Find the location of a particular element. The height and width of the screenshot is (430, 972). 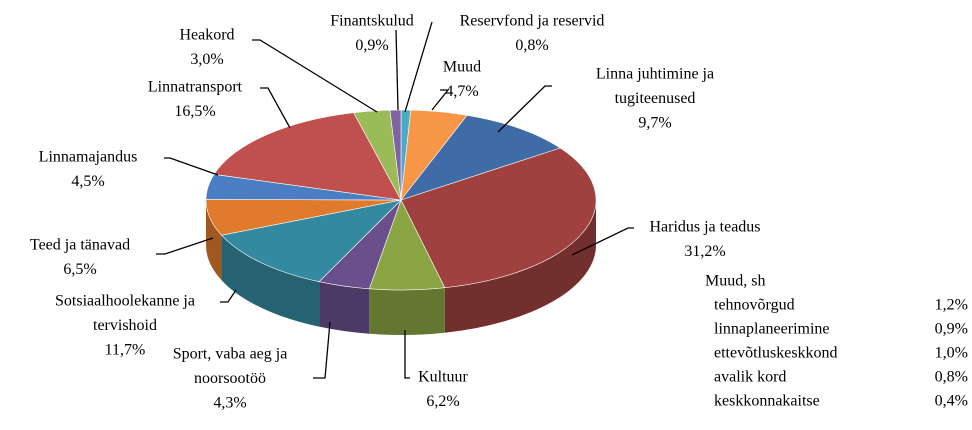

slice-label: Linna juhtimine ja is located at coordinates (655, 74).